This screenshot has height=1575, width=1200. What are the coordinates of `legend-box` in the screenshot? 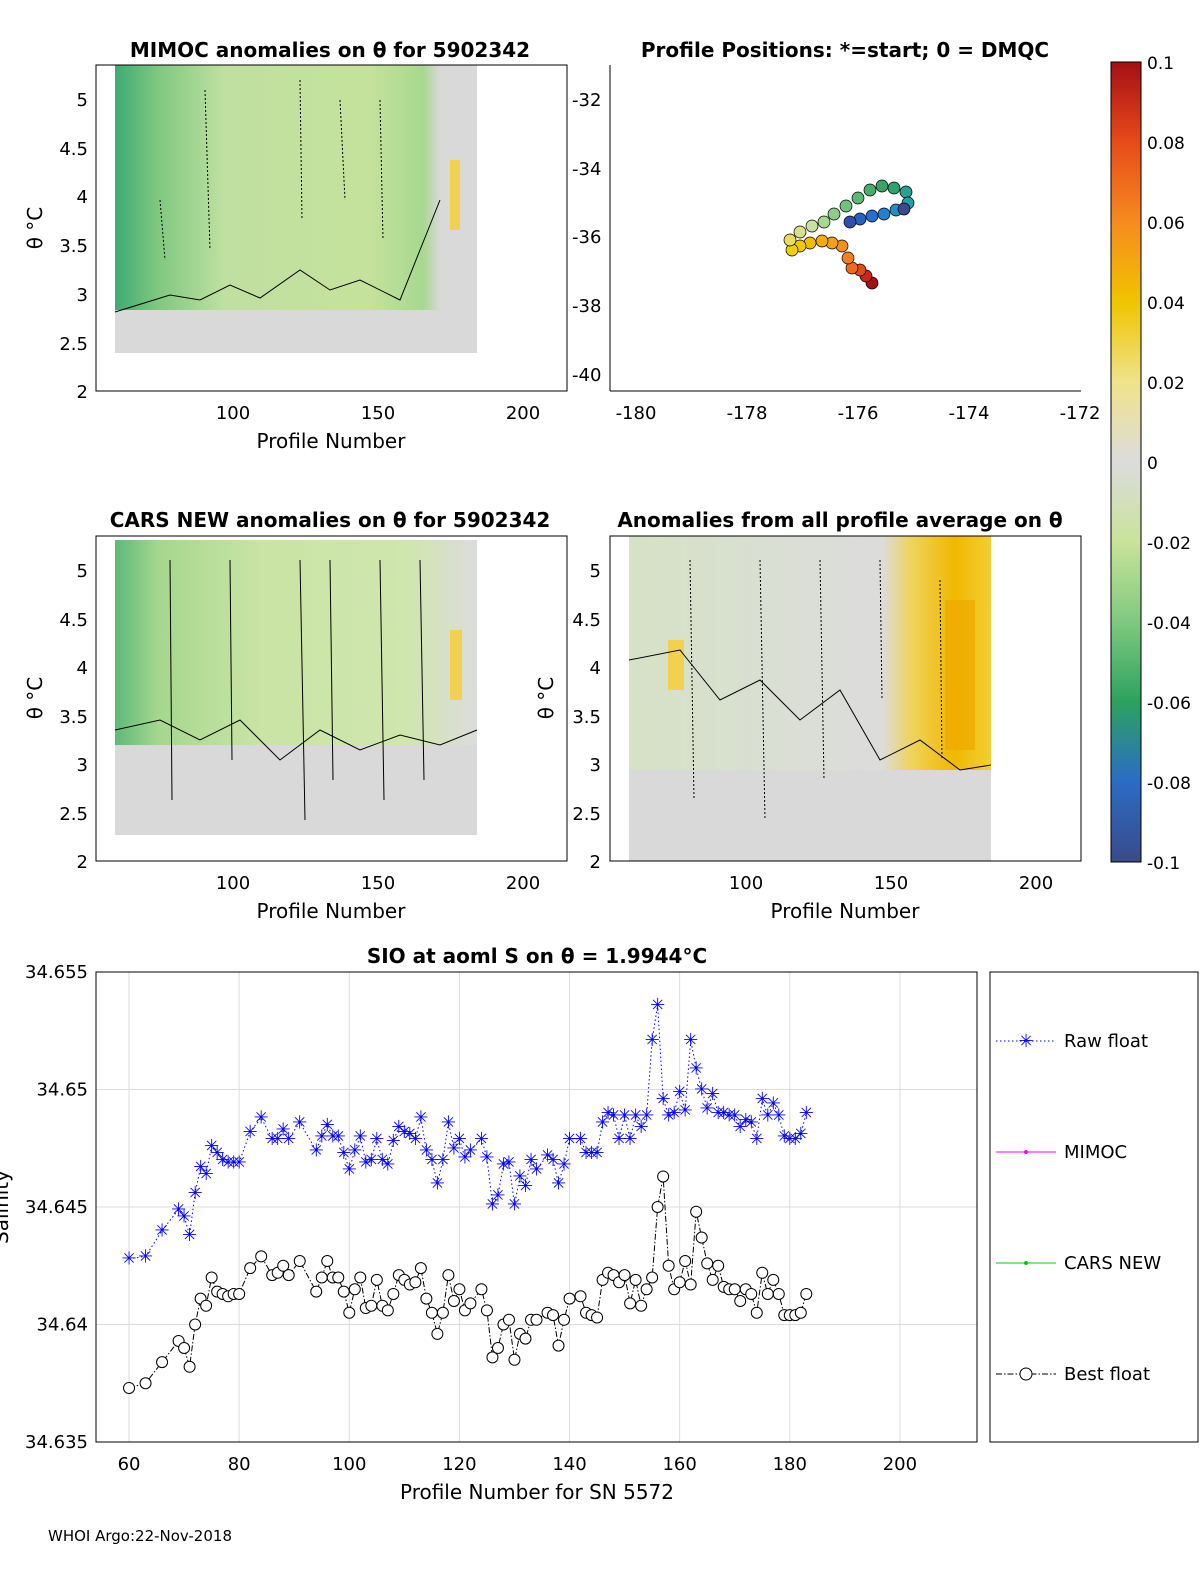 It's located at (1094, 1207).